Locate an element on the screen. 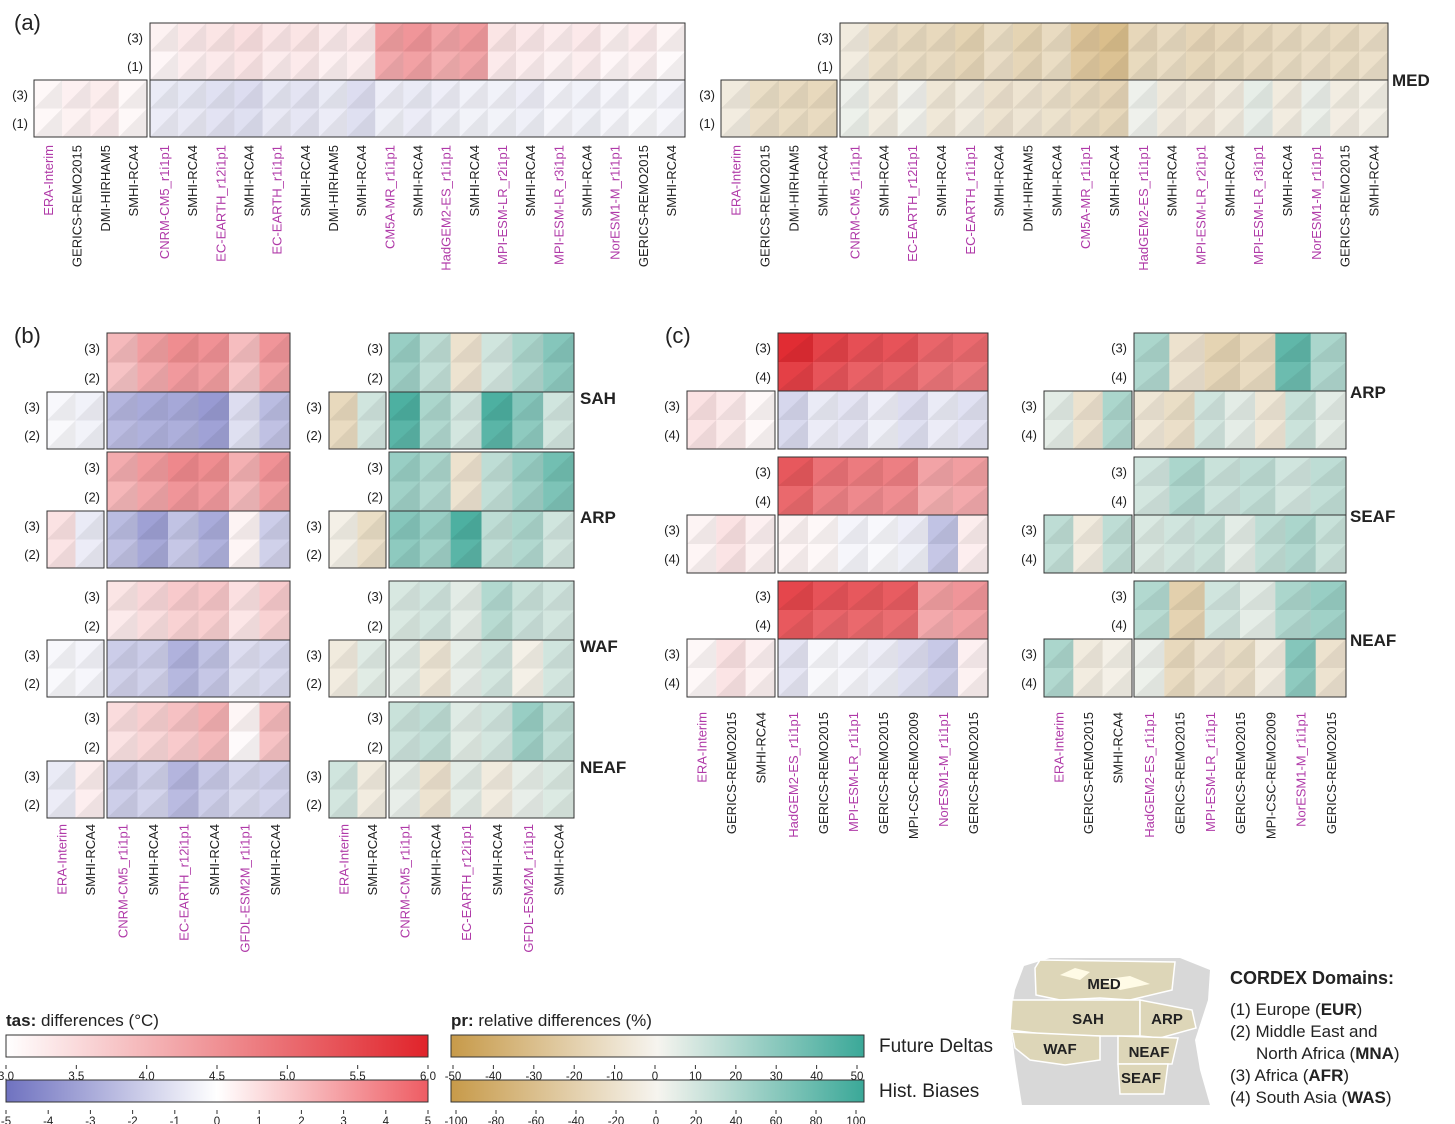 The height and width of the screenshot is (1124, 1455). c-tas-bias-block-neaf is located at coordinates (883, 668).